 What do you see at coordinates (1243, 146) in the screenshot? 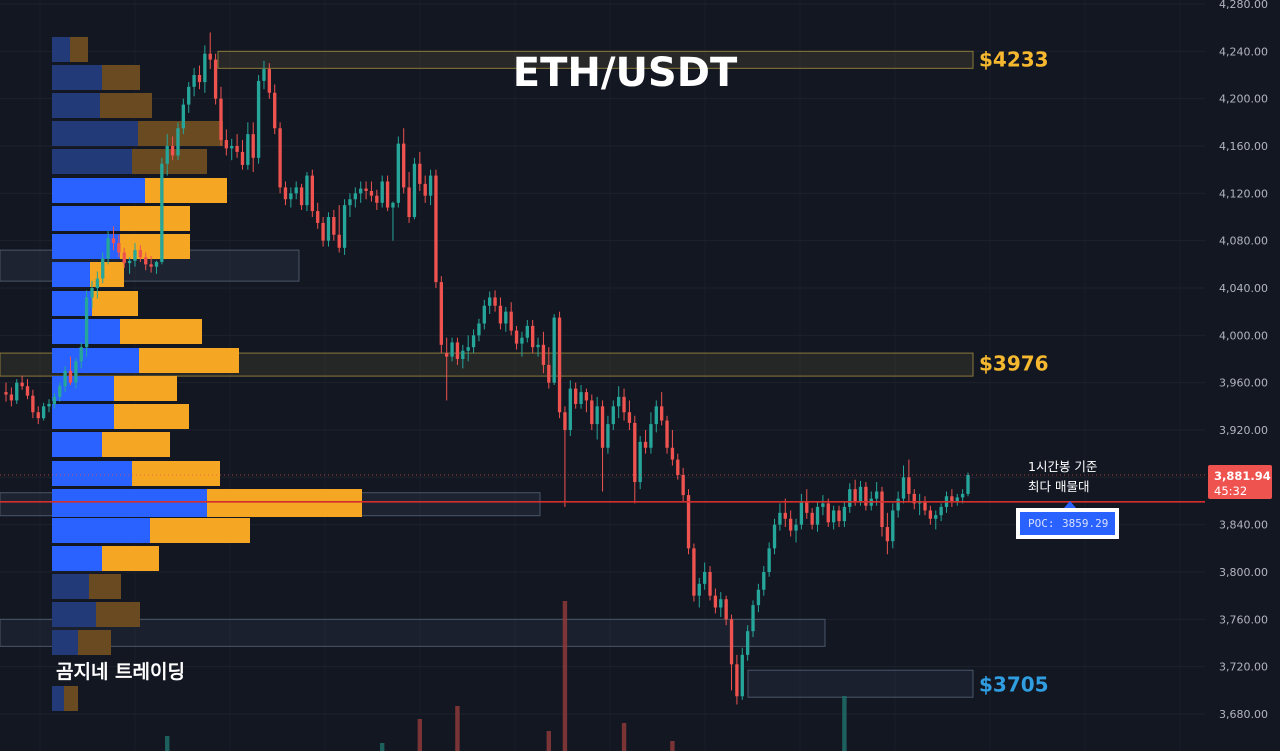
I see `y-tick-label: 4,160.00` at bounding box center [1243, 146].